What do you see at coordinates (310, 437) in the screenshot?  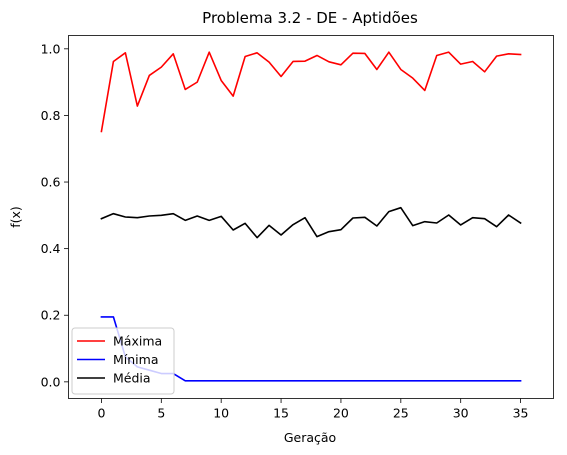 I see `x-axis-label: Geração` at bounding box center [310, 437].